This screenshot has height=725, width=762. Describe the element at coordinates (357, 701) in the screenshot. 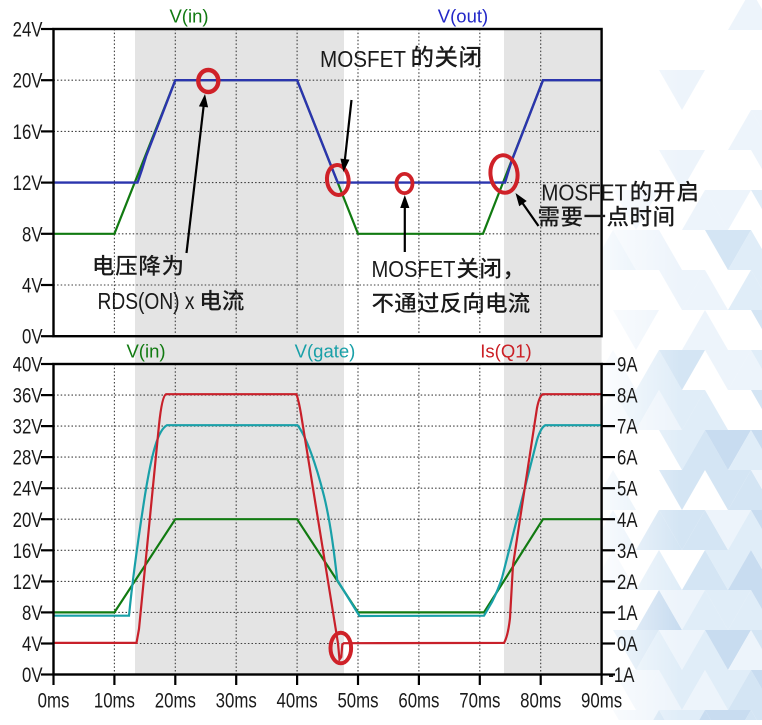

I see `svg-text: 50ms` at that location.